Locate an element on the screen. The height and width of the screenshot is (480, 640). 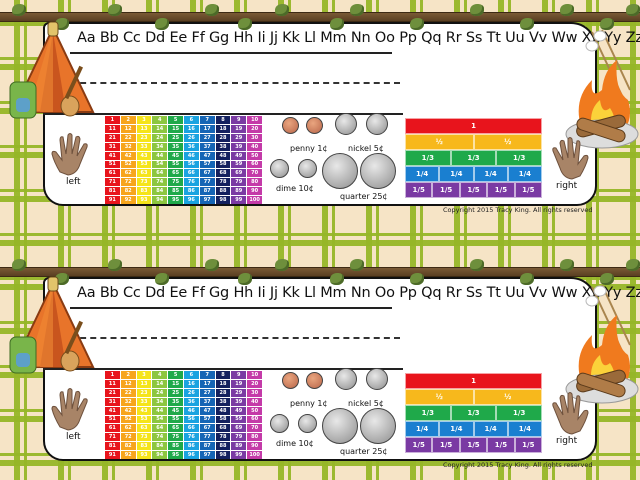
hundred-chart-cell: 96 is located at coordinates (191, 200).